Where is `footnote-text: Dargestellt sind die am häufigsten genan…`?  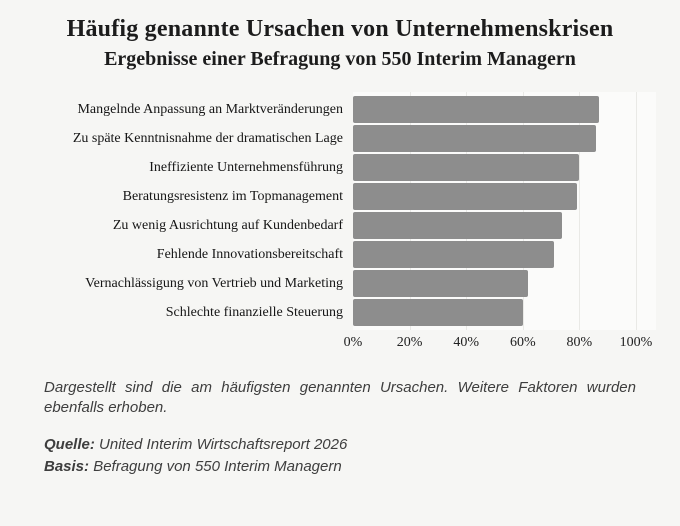 footnote-text: Dargestellt sind die am häufigsten genan… is located at coordinates (340, 398).